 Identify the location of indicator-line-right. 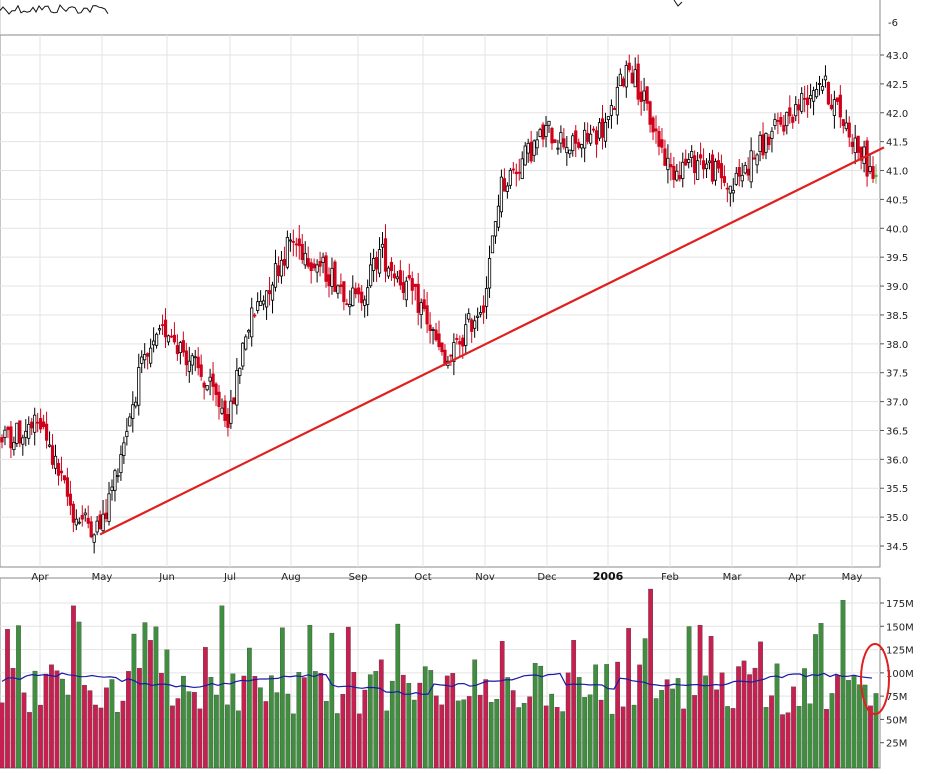
(678, 3).